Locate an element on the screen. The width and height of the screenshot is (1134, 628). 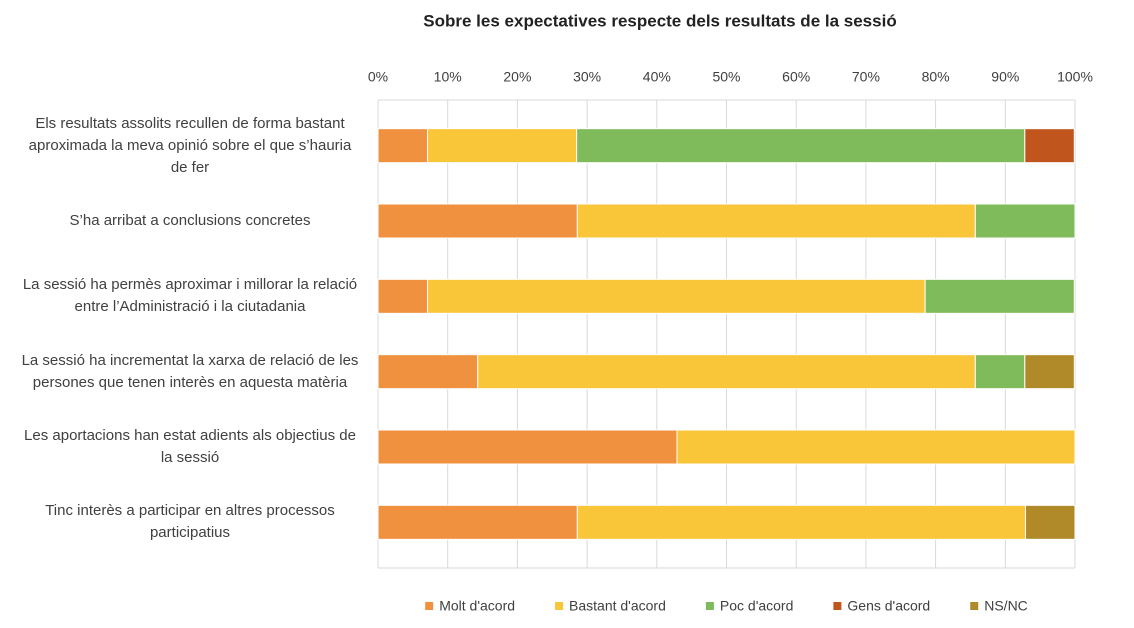
legend-label: Molt d'acord is located at coordinates (477, 606).